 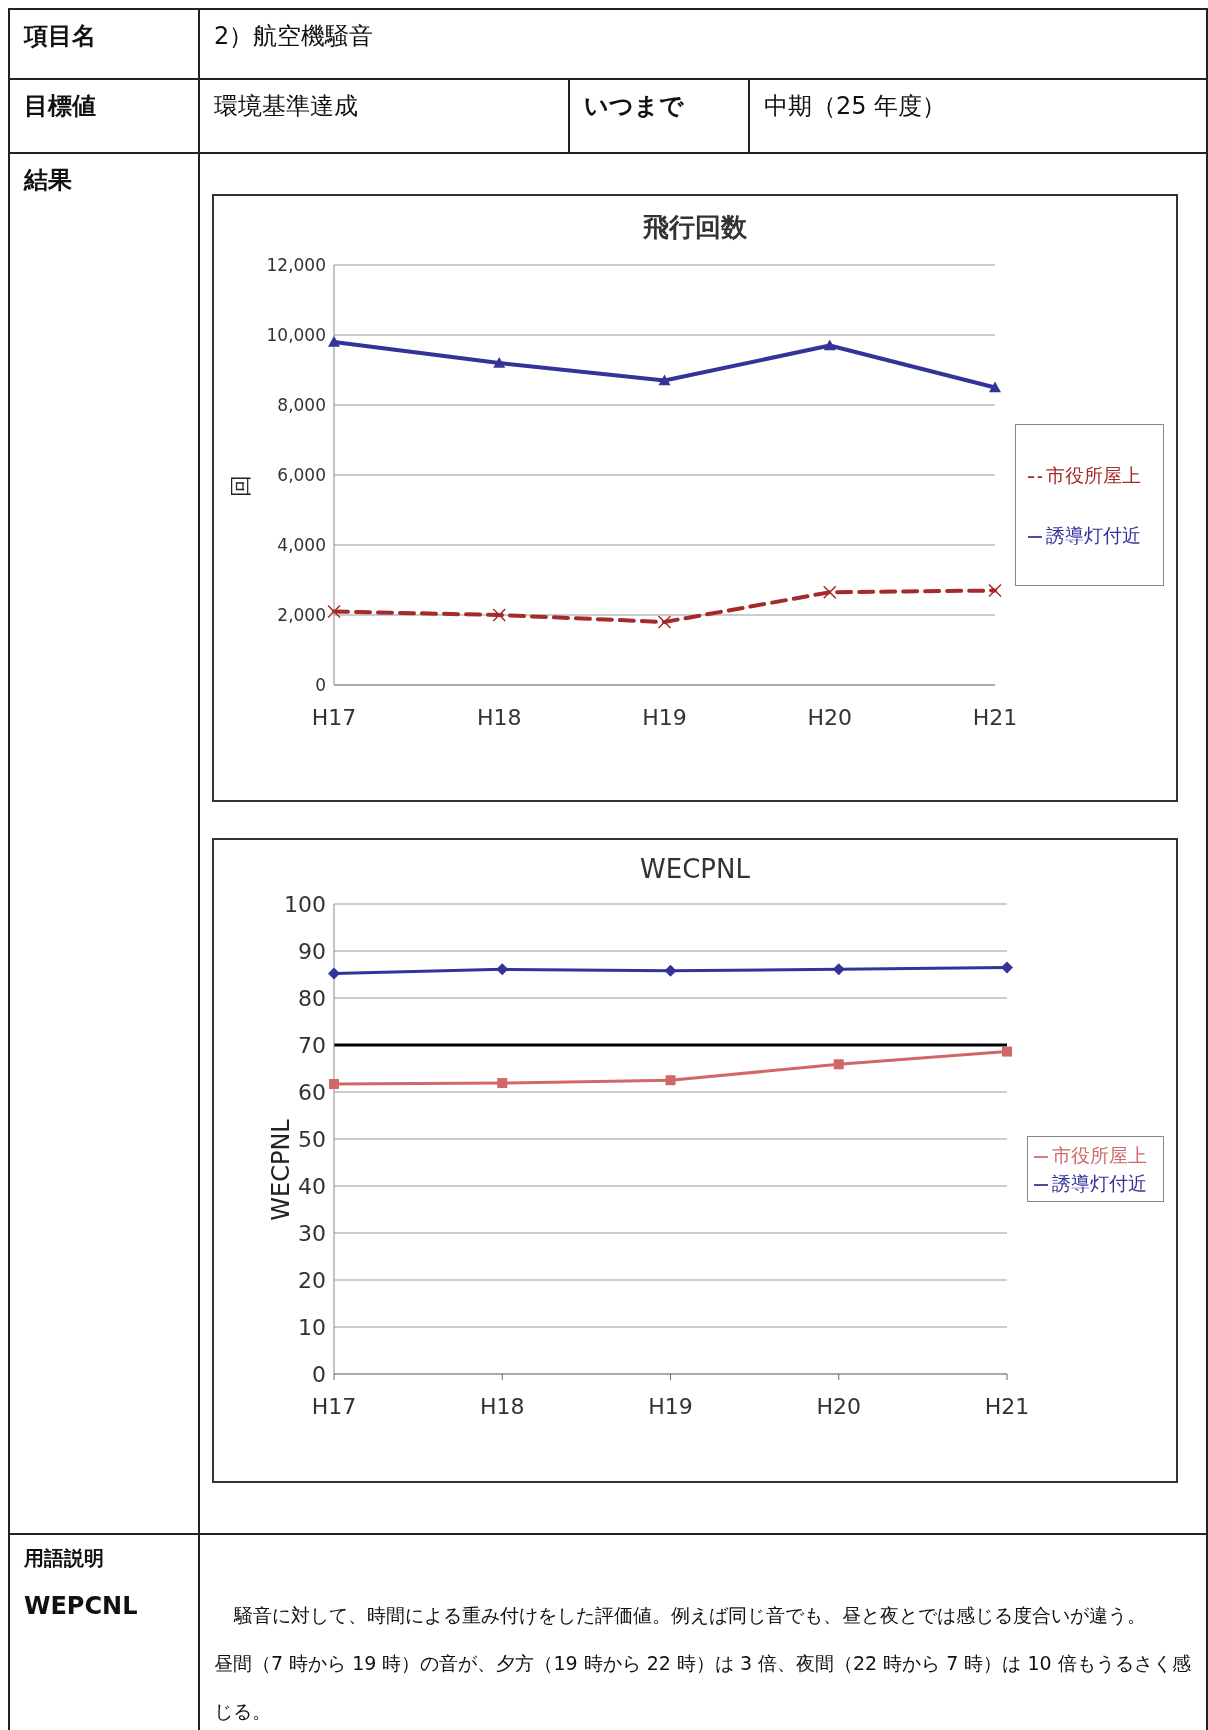 I want to click on text: WEPCNL, so click(x=81, y=1606).